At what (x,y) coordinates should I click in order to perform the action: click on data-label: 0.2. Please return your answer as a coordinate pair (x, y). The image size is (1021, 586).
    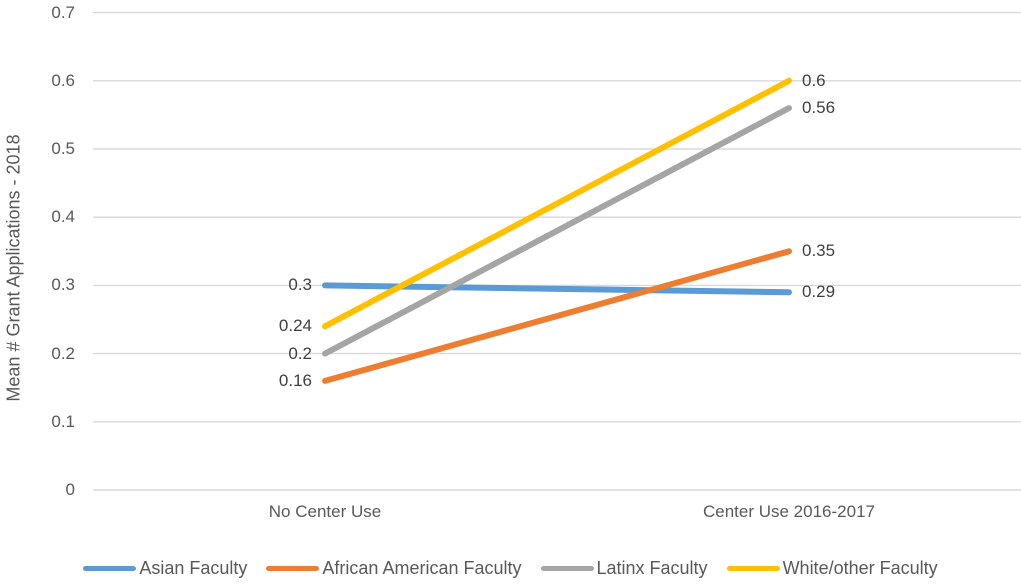
    Looking at the image, I should click on (300, 353).